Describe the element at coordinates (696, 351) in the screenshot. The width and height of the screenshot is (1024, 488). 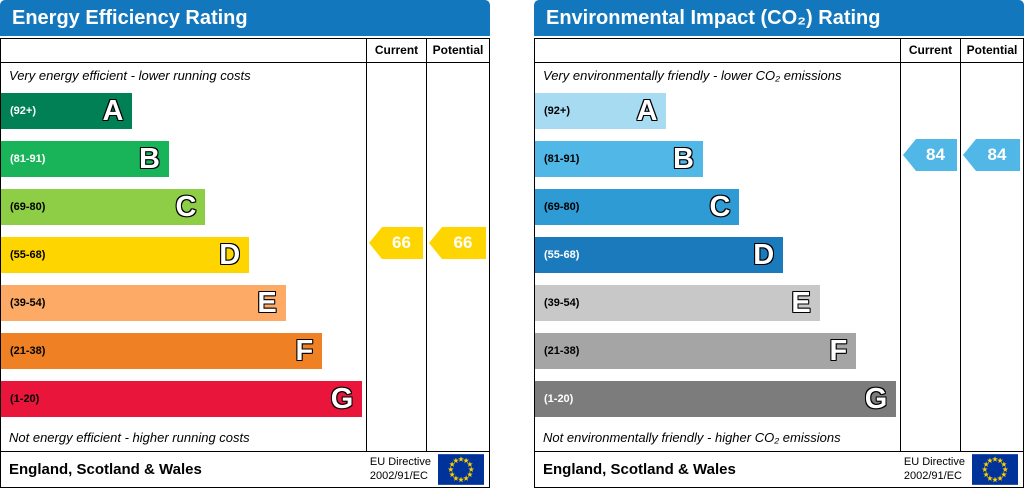
I see `band-bar-f: (21-38) F` at that location.